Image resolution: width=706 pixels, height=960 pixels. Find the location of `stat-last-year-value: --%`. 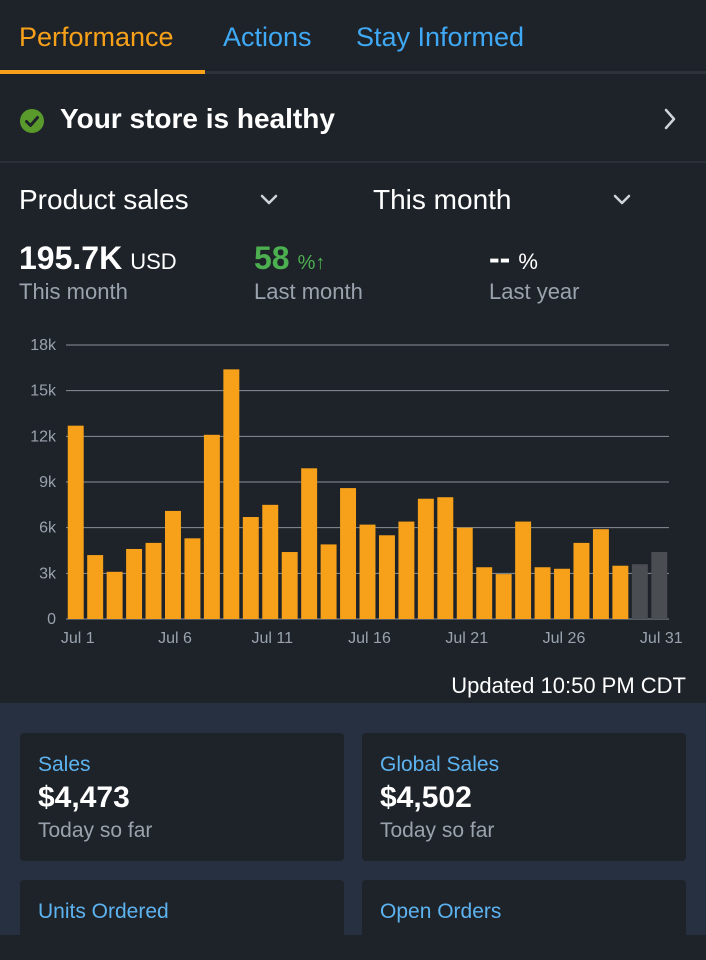

stat-last-year-value: --% is located at coordinates (513, 258).